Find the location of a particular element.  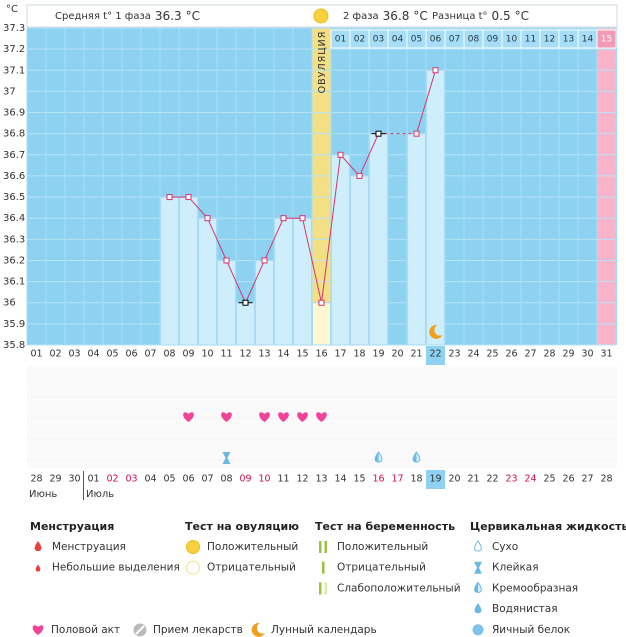

x-tick-label: 31 is located at coordinates (606, 354).